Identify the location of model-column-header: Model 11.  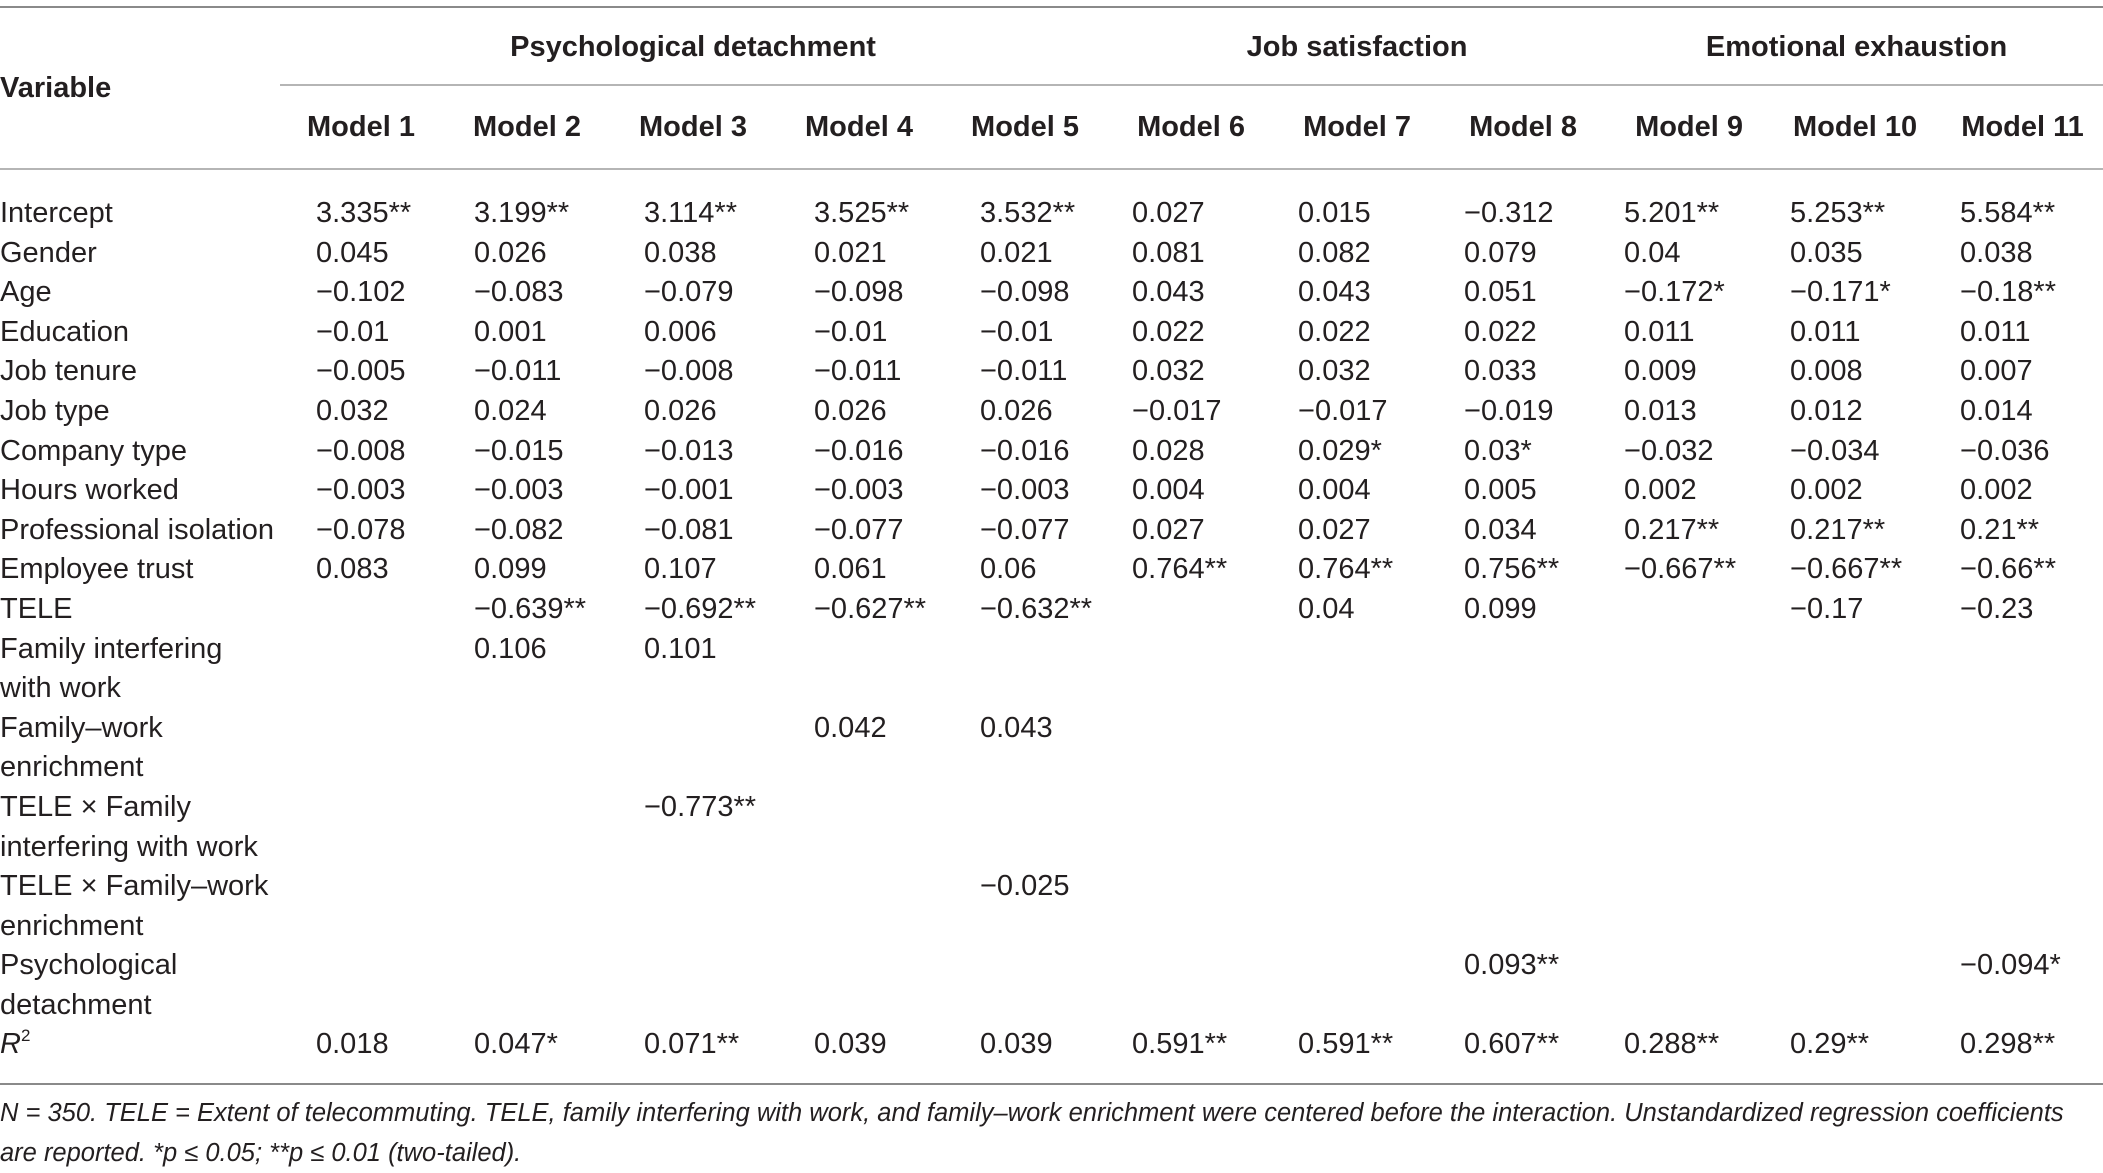
(2020, 128).